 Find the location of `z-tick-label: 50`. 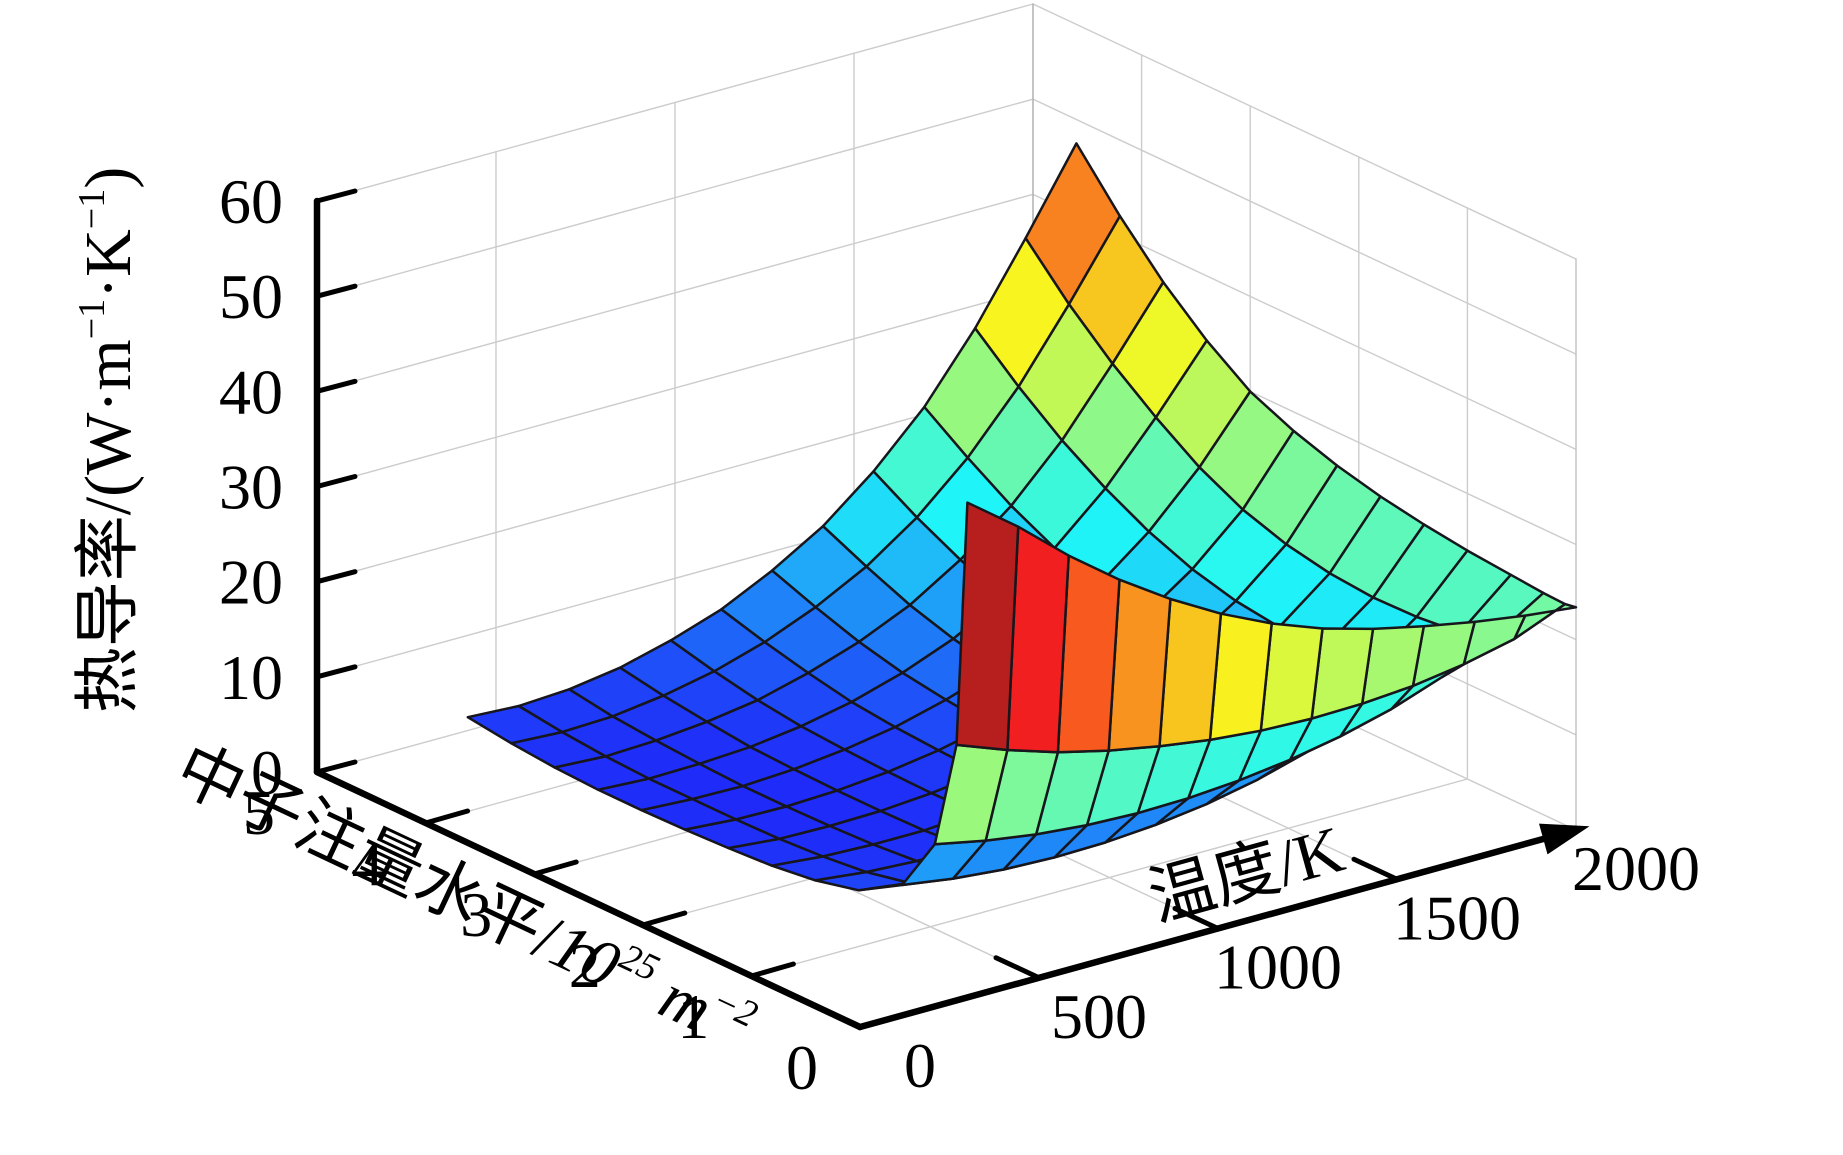

z-tick-label: 50 is located at coordinates (251, 296).